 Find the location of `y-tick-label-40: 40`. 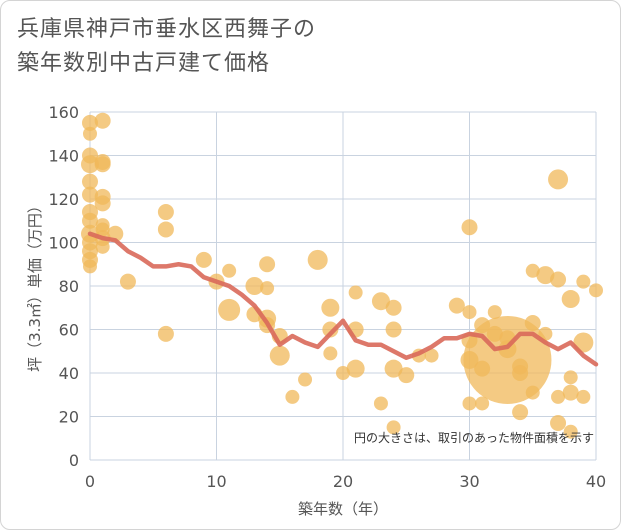

y-tick-label-40: 40 is located at coordinates (69, 373).